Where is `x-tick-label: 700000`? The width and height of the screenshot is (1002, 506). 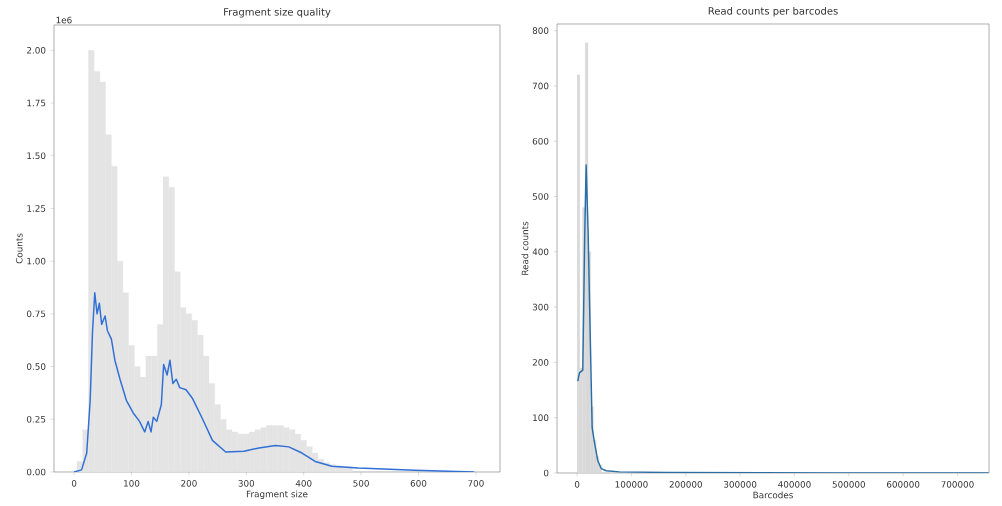 x-tick-label: 700000 is located at coordinates (957, 484).